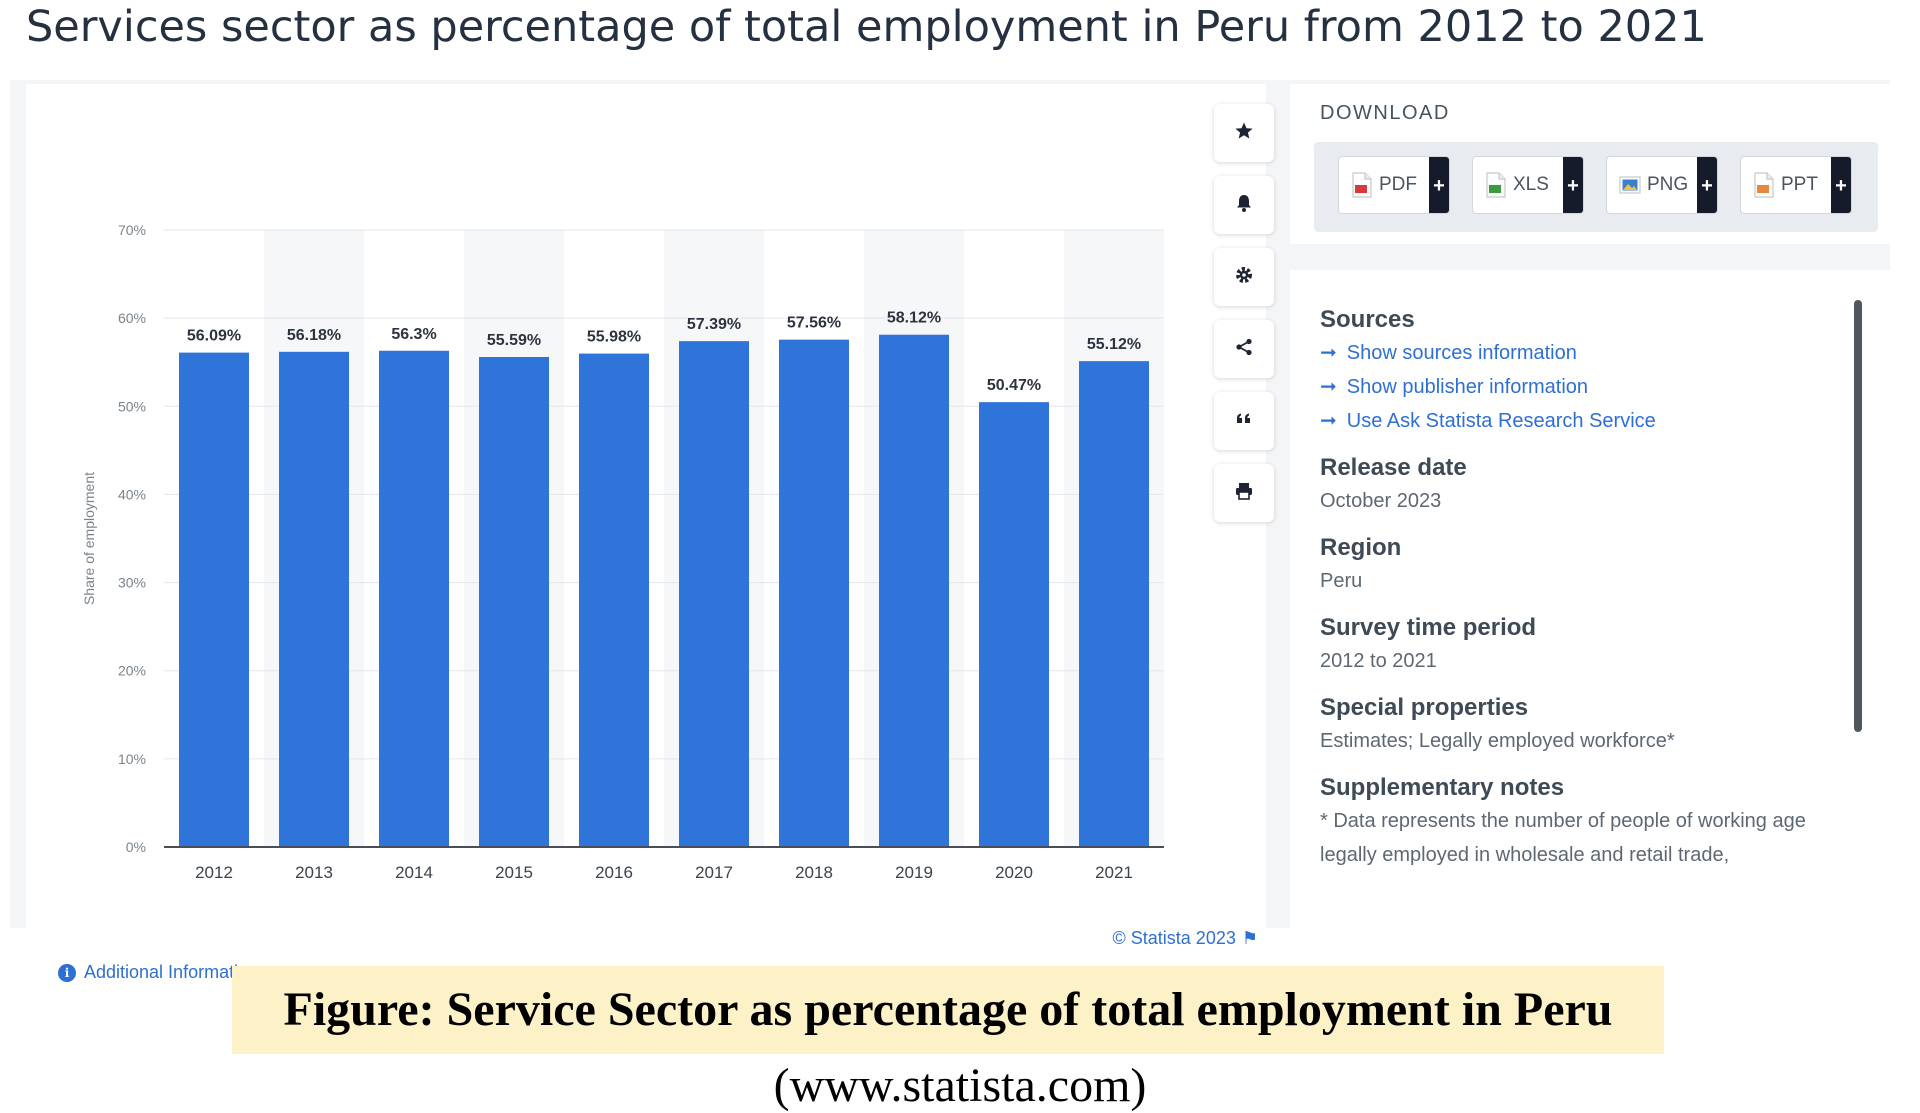 The width and height of the screenshot is (1920, 1113). Describe the element at coordinates (514, 602) in the screenshot. I see `bar-2015` at that location.